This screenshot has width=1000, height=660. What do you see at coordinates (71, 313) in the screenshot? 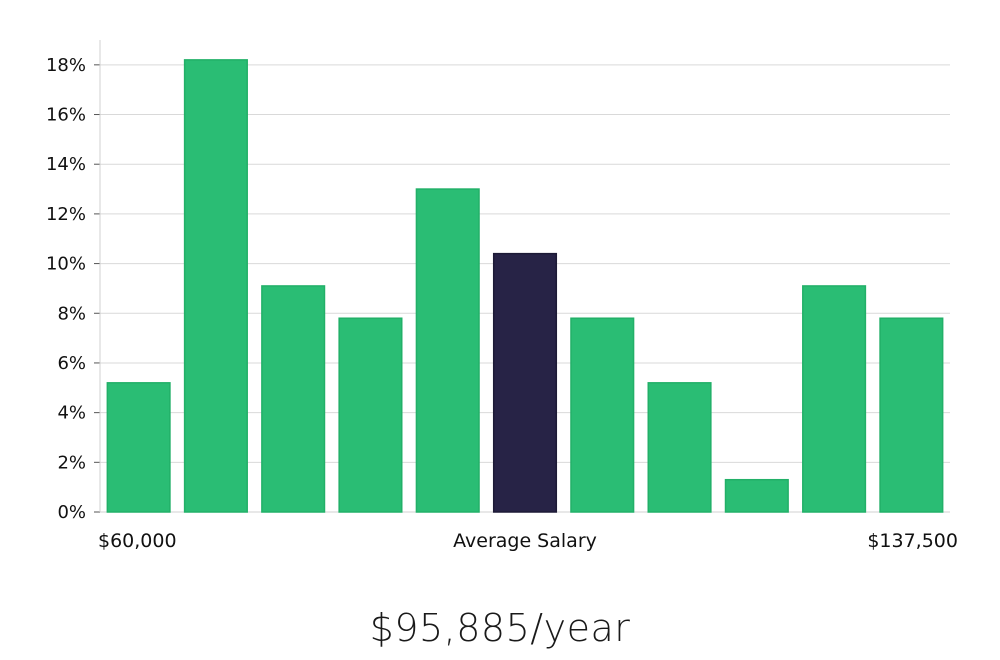
I see `y-tick-label: 8%` at bounding box center [71, 313].